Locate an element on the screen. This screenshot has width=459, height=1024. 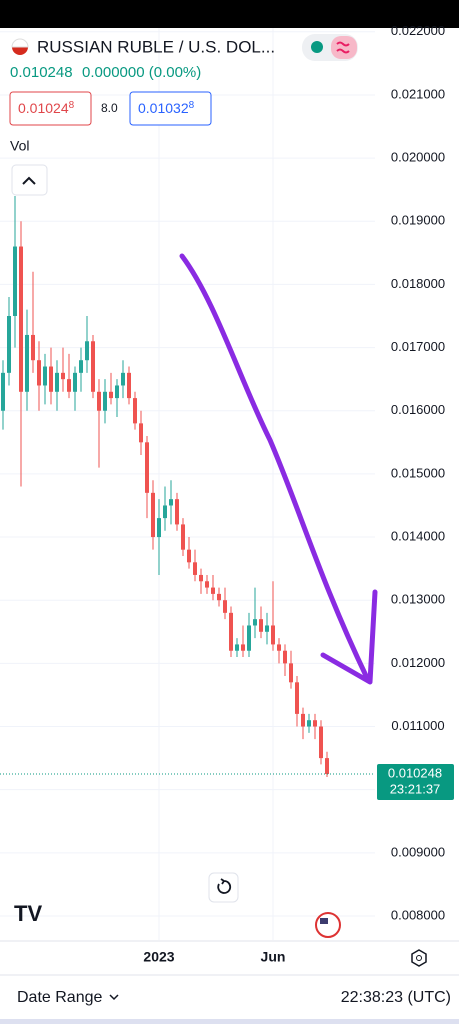
events-flag is located at coordinates (324, 921).